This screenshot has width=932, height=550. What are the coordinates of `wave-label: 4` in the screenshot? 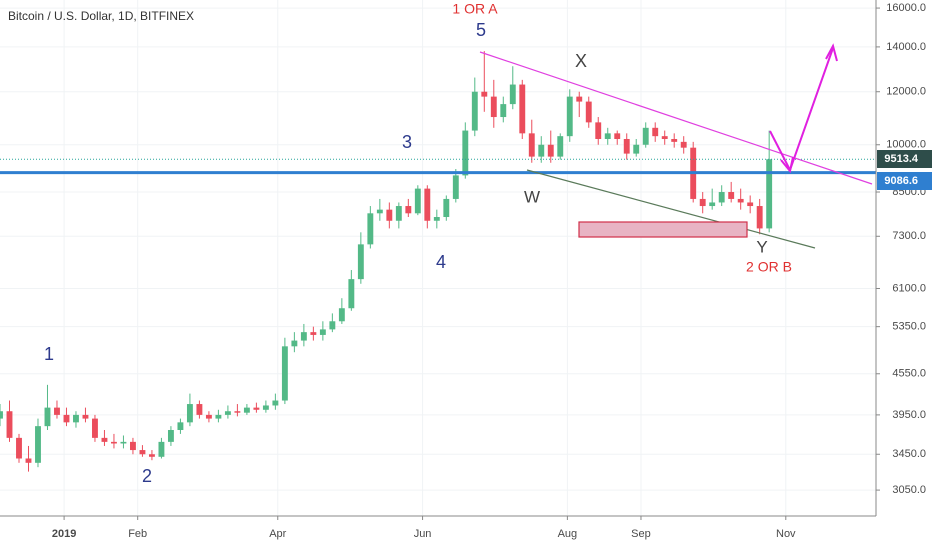 It's located at (441, 262).